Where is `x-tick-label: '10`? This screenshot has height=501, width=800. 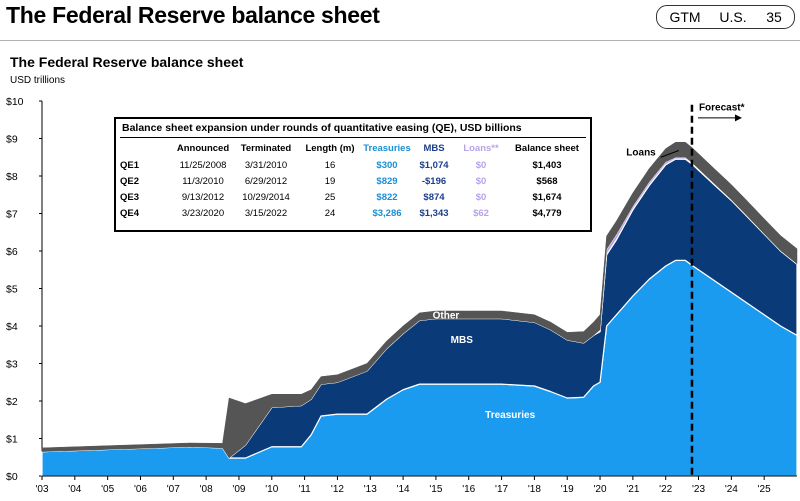 x-tick-label: '10 is located at coordinates (271, 489).